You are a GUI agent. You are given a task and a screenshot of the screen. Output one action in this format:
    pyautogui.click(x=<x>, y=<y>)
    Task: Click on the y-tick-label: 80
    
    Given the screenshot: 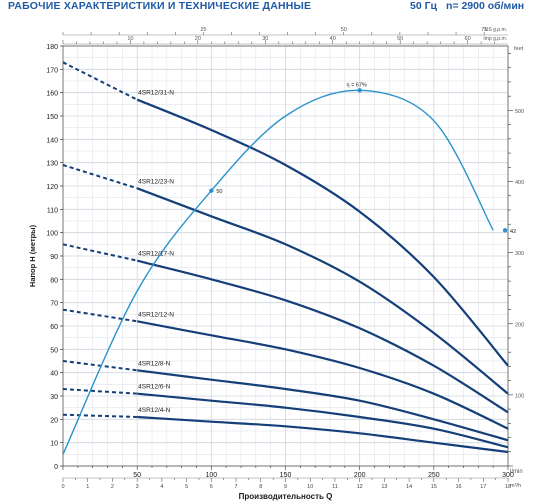 What is the action you would take?
    pyautogui.click(x=54, y=280)
    